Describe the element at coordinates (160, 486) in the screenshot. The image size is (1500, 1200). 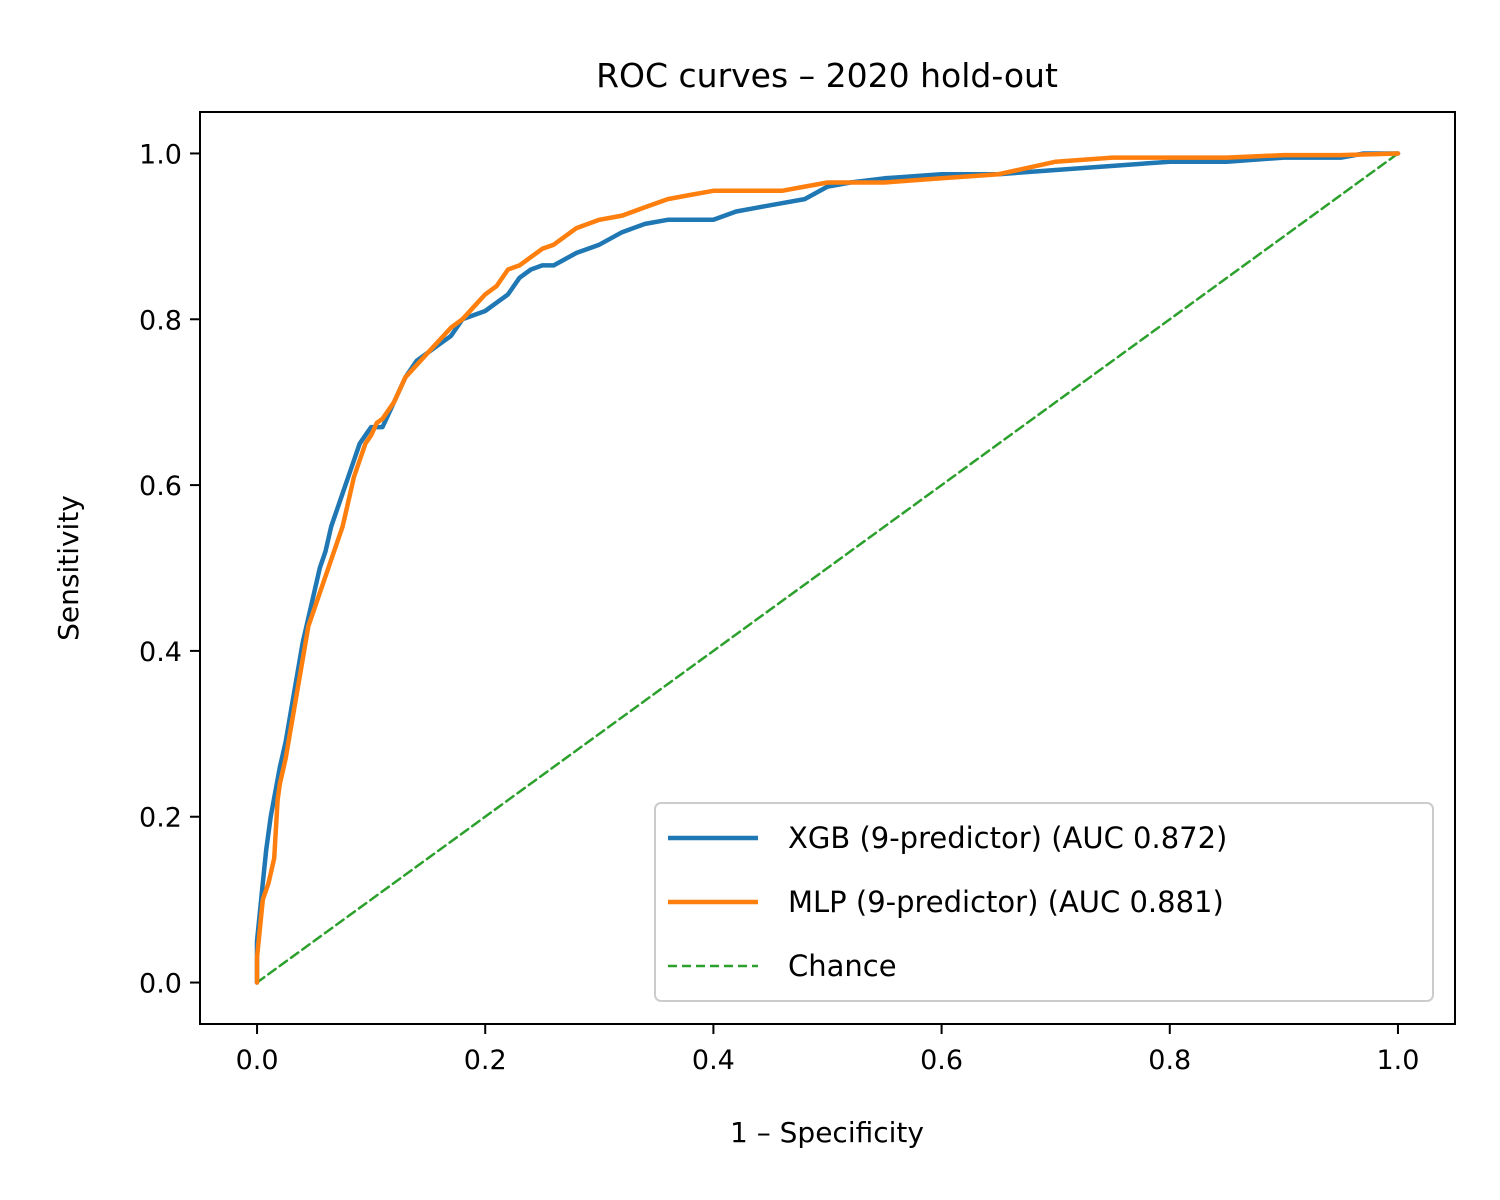
I see `y-tick-label: 0.6` at that location.